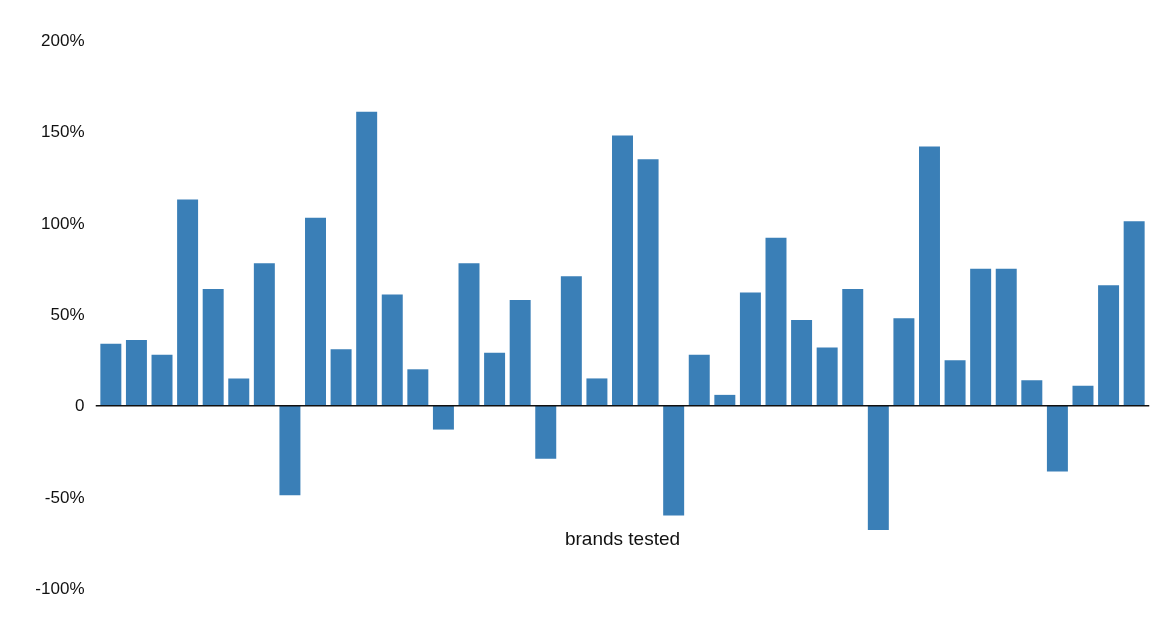 The image size is (1164, 618). I want to click on y-tick-label: -50%, so click(64, 497).